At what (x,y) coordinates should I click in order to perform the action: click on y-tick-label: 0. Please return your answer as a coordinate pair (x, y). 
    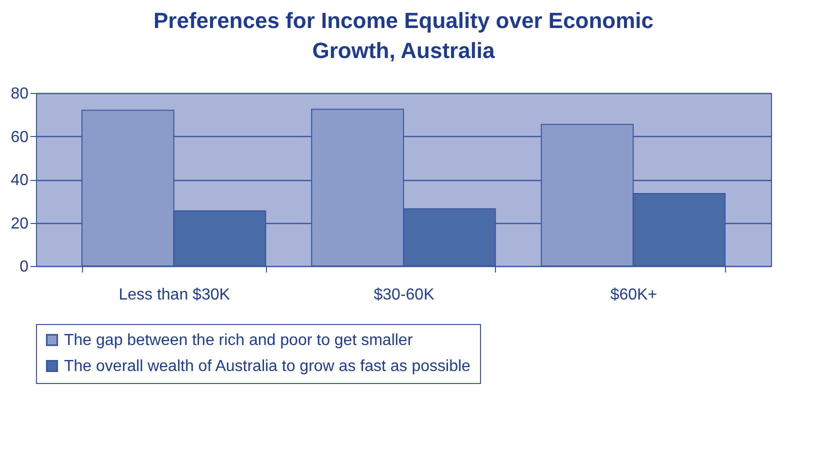
    Looking at the image, I should click on (24, 267).